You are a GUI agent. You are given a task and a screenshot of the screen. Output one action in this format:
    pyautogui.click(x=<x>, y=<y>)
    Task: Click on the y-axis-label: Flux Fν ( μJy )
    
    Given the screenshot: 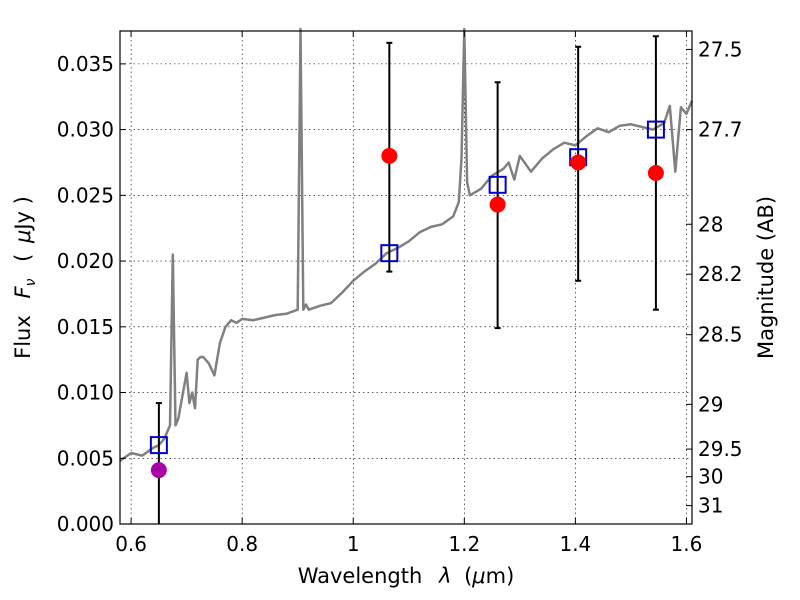 What is the action you would take?
    pyautogui.click(x=25, y=277)
    